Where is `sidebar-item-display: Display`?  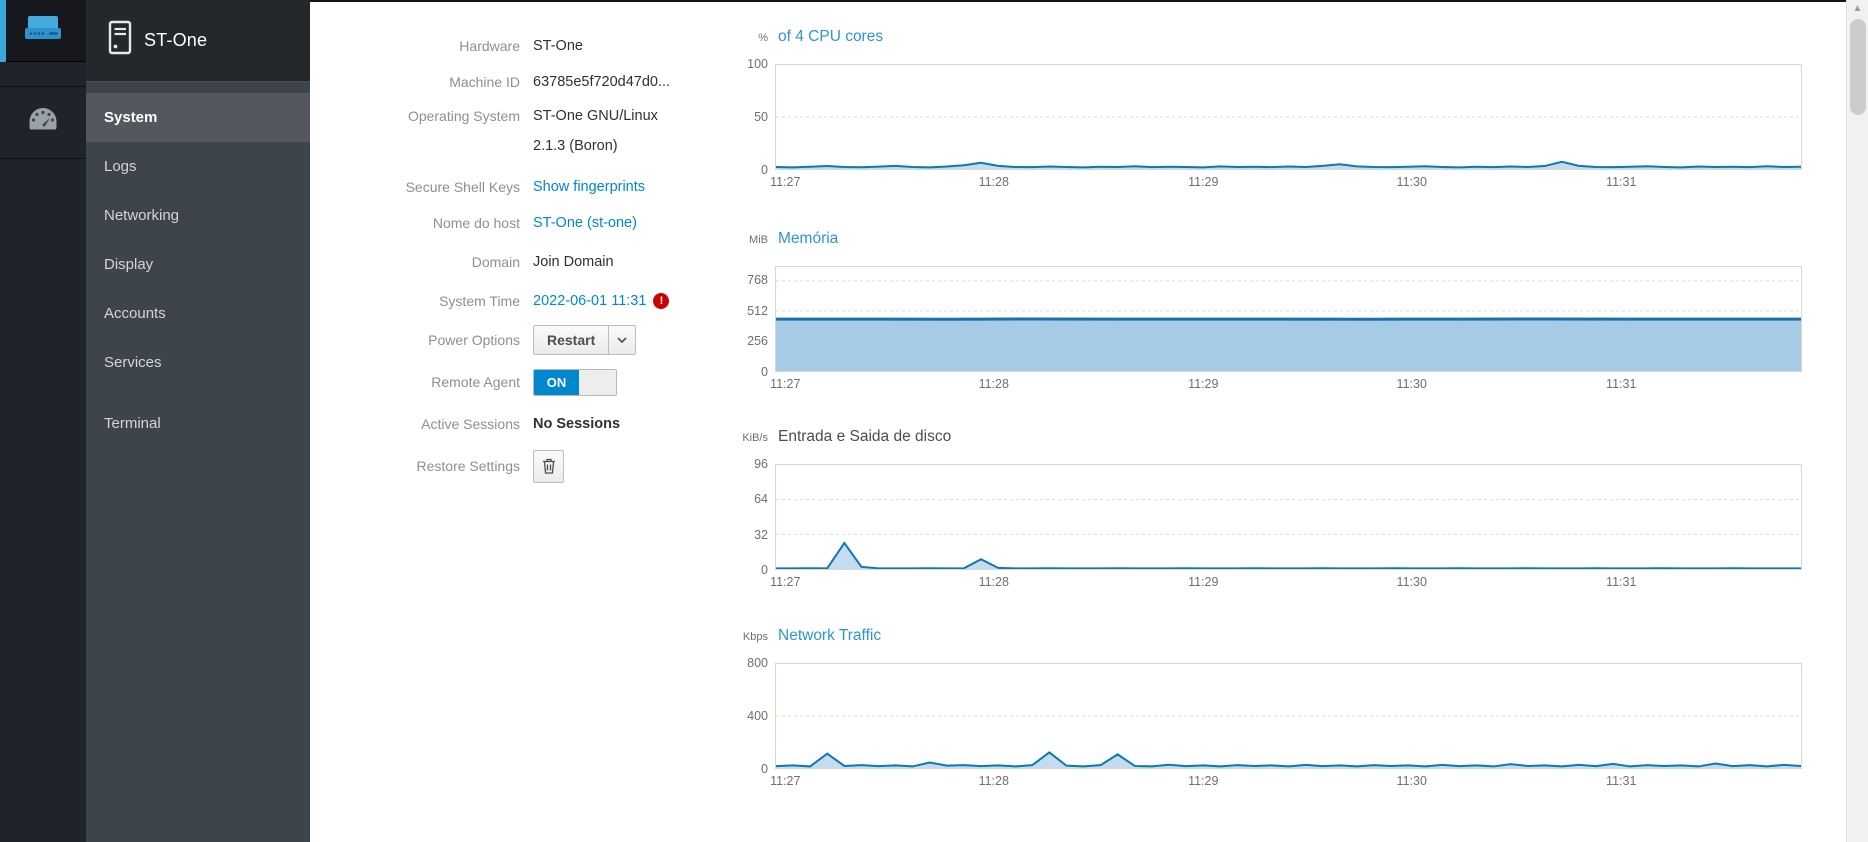
sidebar-item-display: Display is located at coordinates (129, 264).